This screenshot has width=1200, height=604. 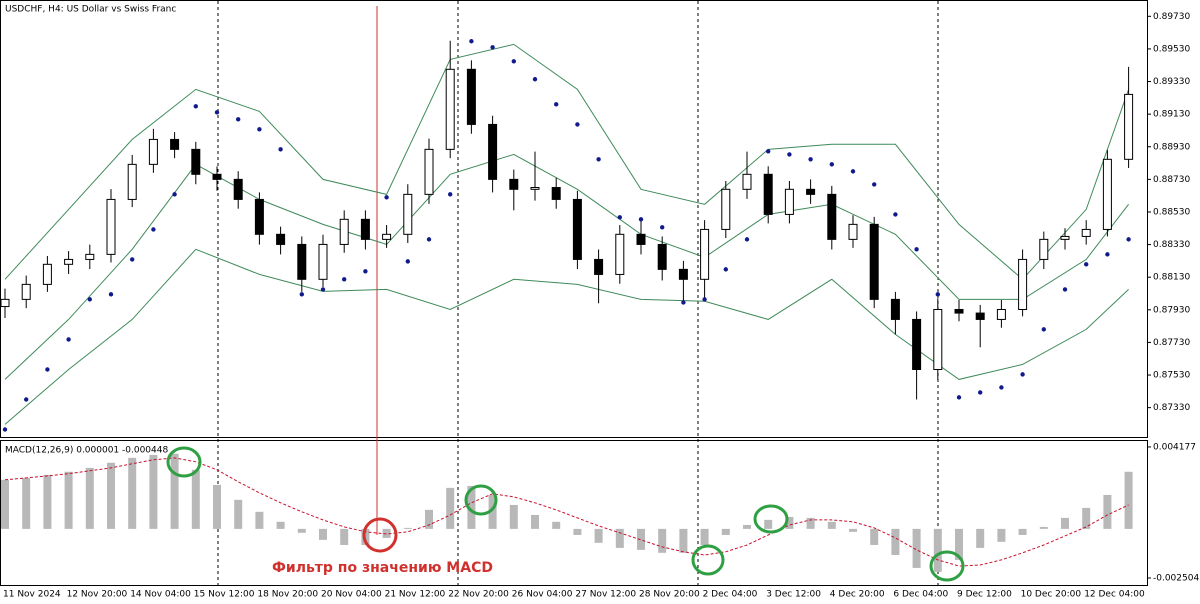 I want to click on highlights, so click(x=565, y=514).